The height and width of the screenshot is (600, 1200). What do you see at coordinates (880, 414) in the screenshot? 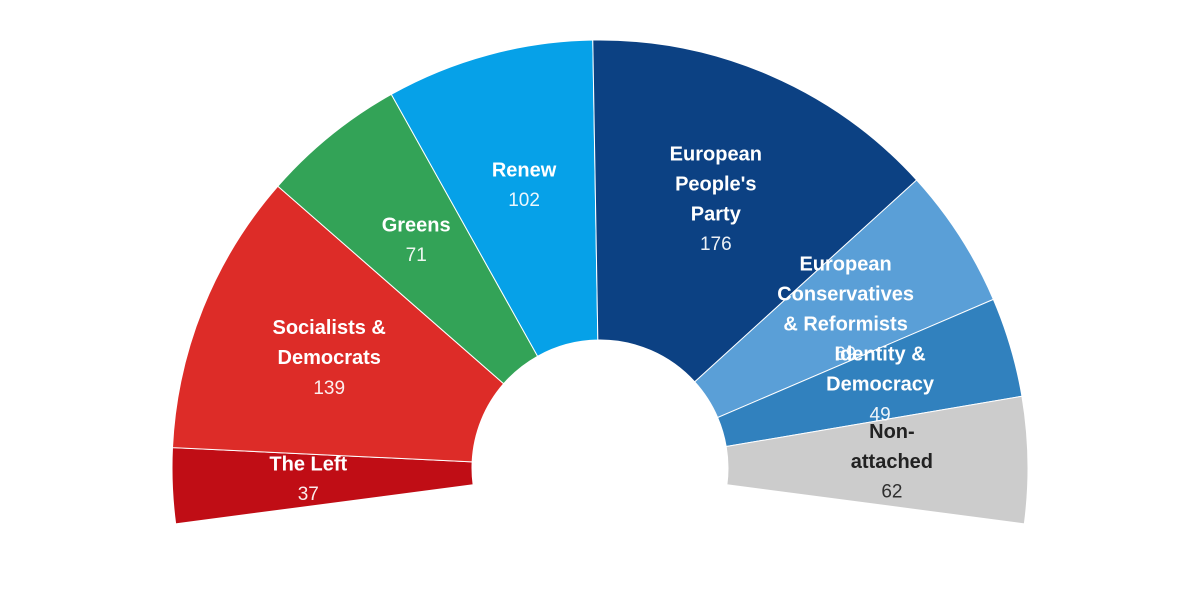
I see `segment-value: 49` at bounding box center [880, 414].